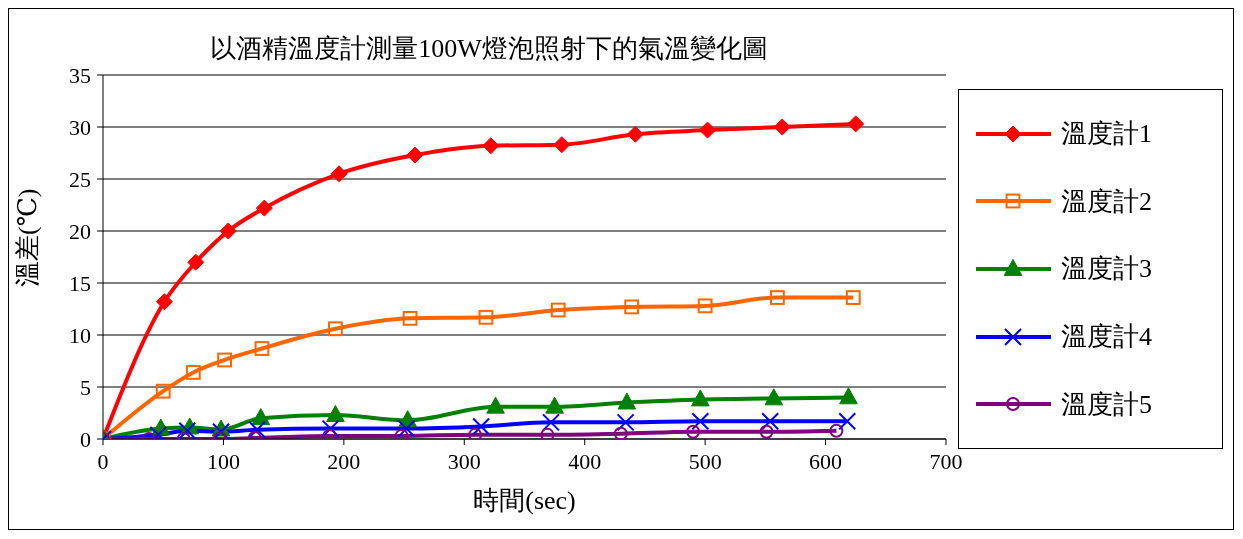 This screenshot has height=539, width=1243. I want to click on x-tick-label: 0, so click(103, 461).